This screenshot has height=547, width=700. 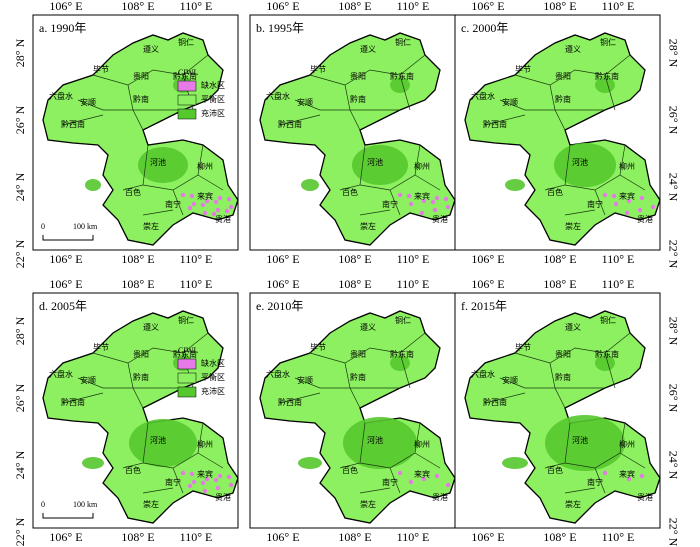 I want to click on region-label: 南宁, so click(x=173, y=204).